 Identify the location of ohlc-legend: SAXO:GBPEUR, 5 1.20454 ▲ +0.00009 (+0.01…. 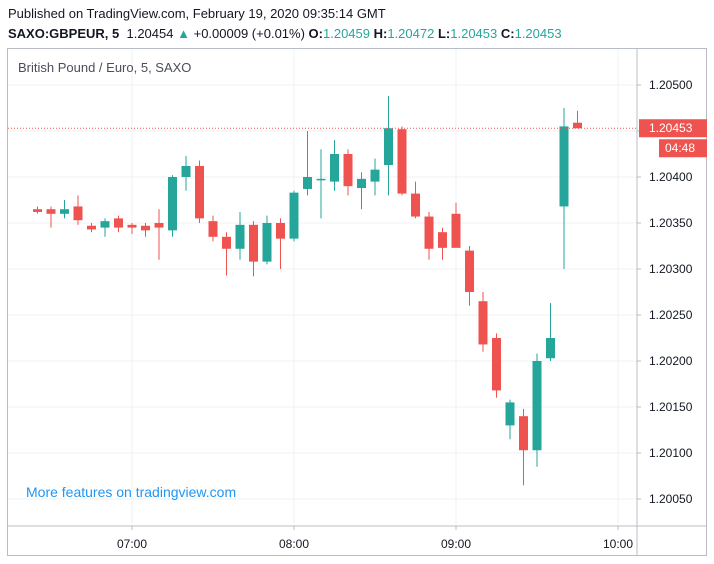
(285, 33).